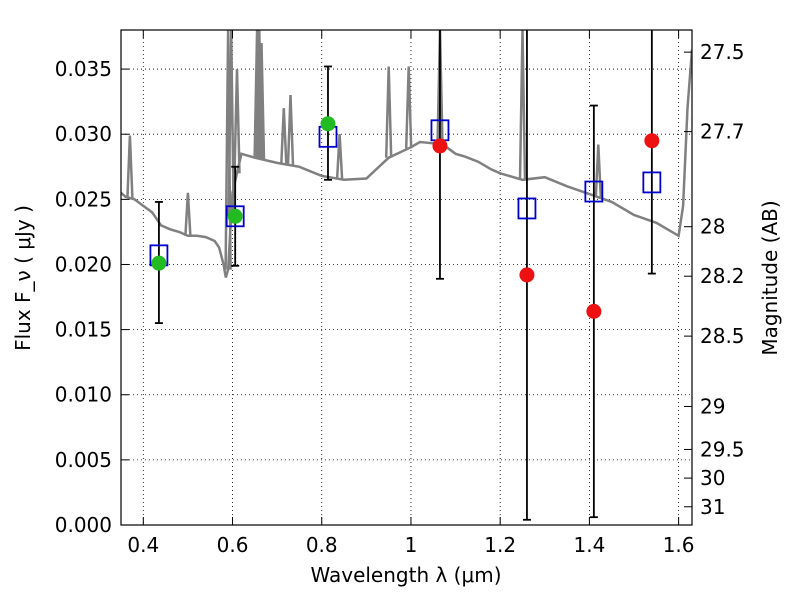 The height and width of the screenshot is (600, 800). What do you see at coordinates (83, 460) in the screenshot?
I see `y-tick-label: 0.005` at bounding box center [83, 460].